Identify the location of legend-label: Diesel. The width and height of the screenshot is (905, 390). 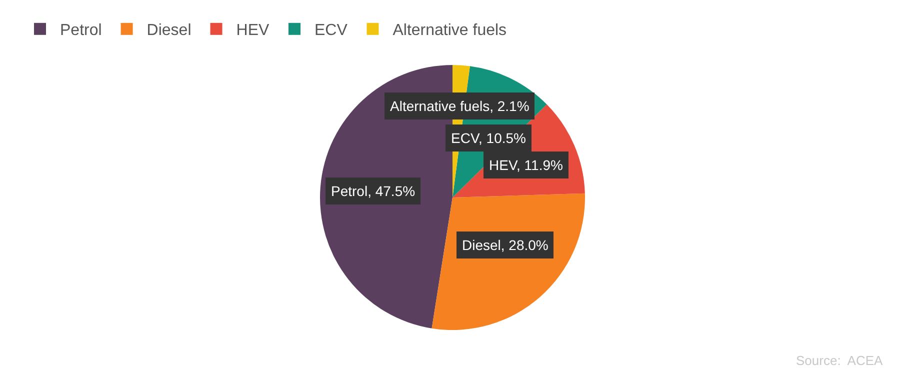
(169, 31).